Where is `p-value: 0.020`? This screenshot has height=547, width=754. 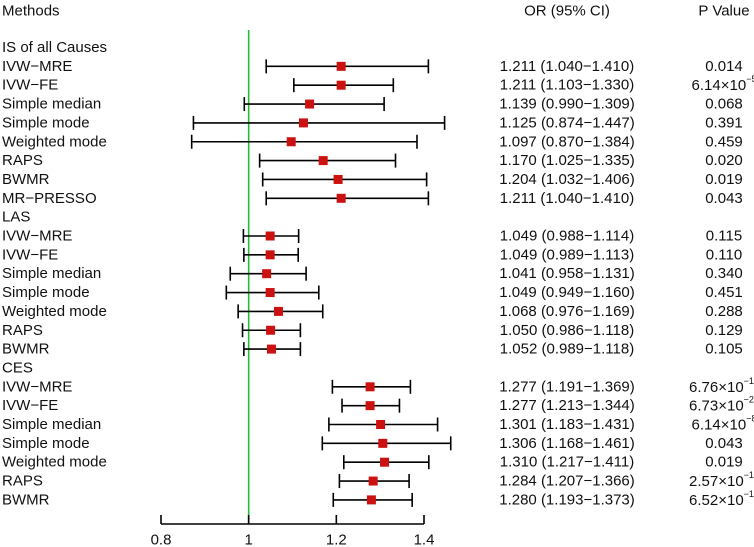
p-value: 0.020 is located at coordinates (724, 160).